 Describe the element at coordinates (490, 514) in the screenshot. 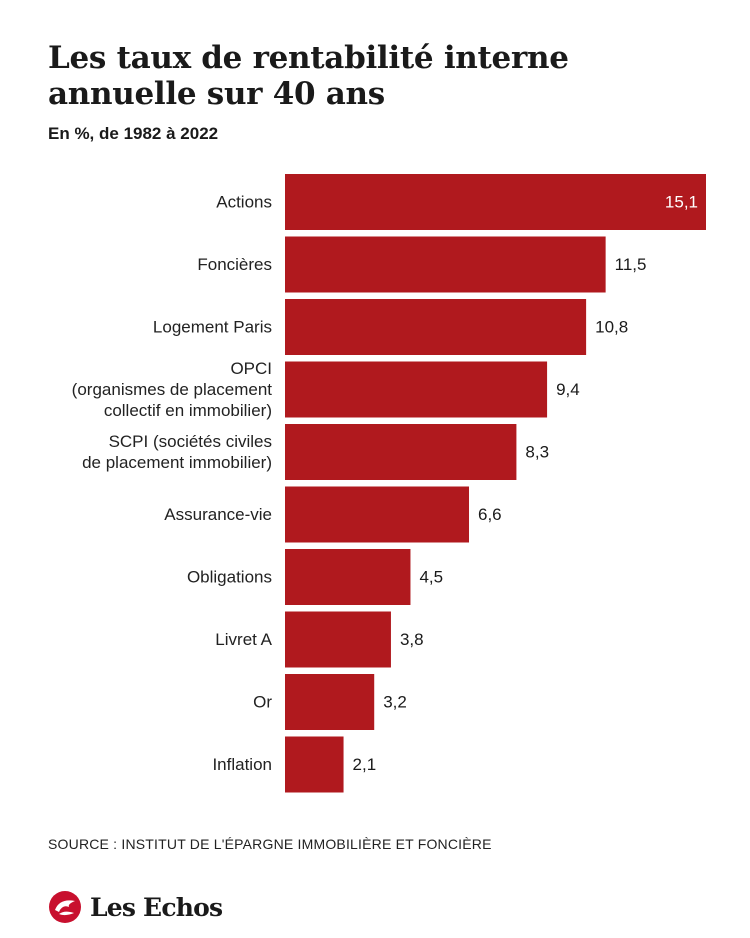

I see `value-label-5: 6,6` at that location.